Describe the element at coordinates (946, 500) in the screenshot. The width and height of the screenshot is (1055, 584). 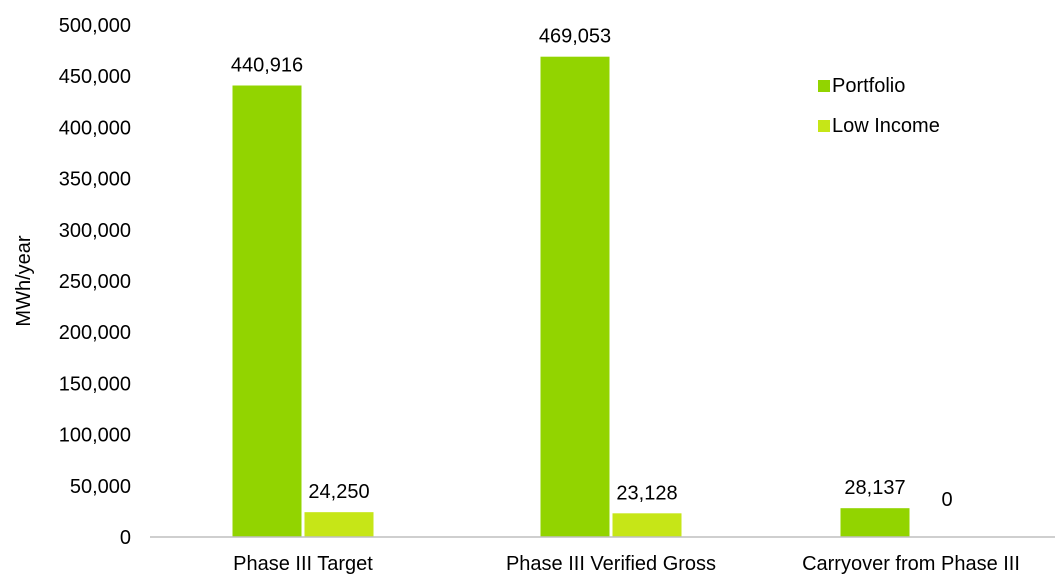
I see `data-label: 0` at that location.